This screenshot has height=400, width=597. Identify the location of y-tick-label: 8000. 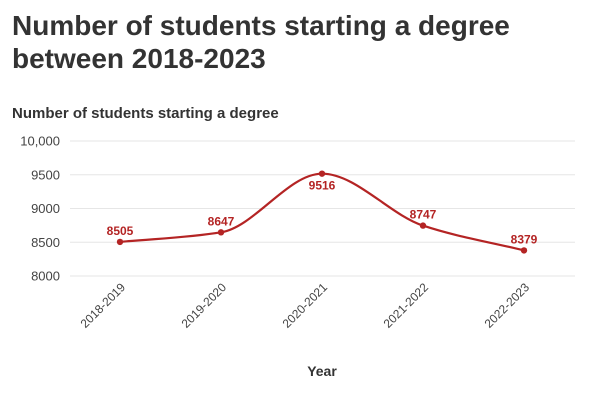
(45, 276).